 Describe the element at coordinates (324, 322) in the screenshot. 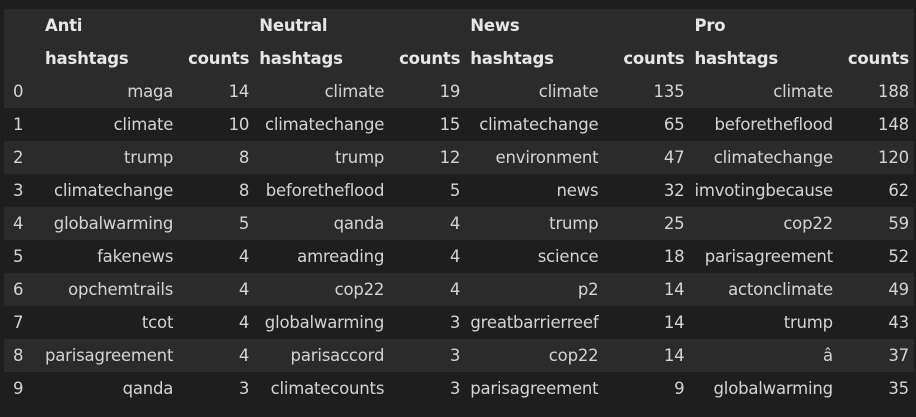

I see `neutral-hashtag-cell: globalwarming` at that location.